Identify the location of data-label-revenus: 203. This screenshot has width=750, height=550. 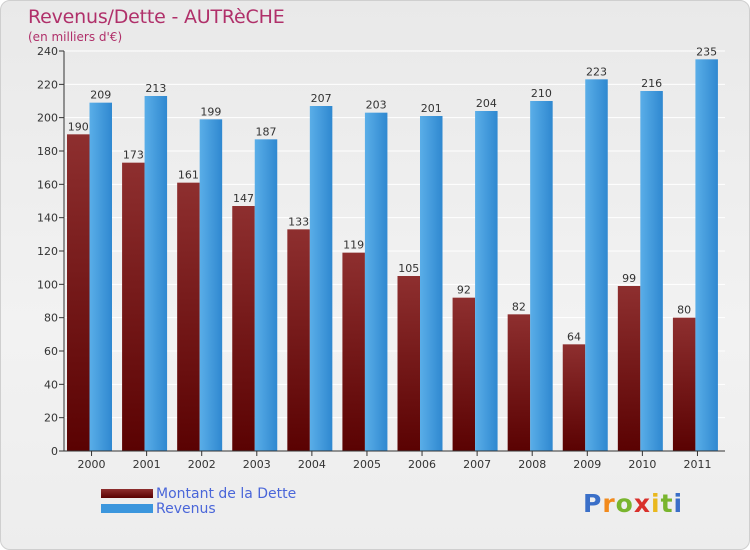
(376, 105).